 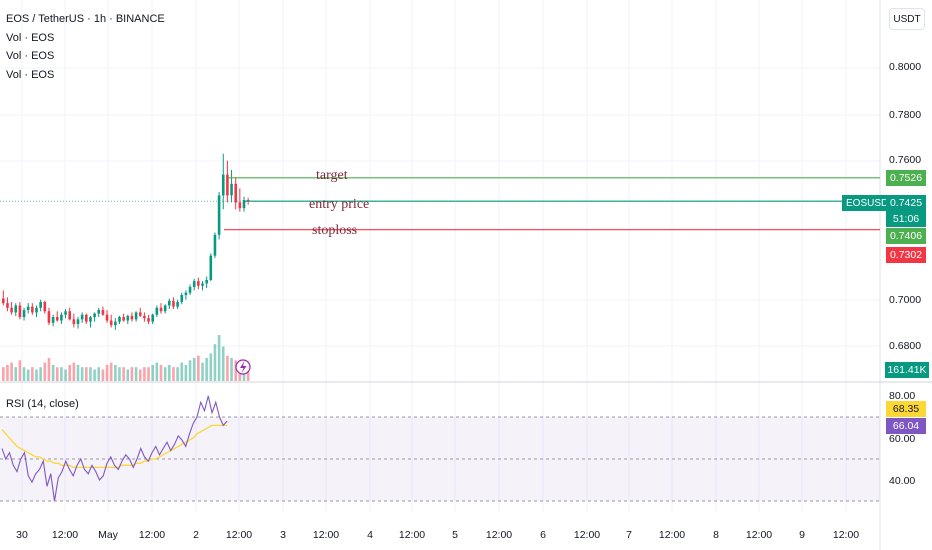 I want to click on price-tick: 0.7600, so click(x=905, y=160).